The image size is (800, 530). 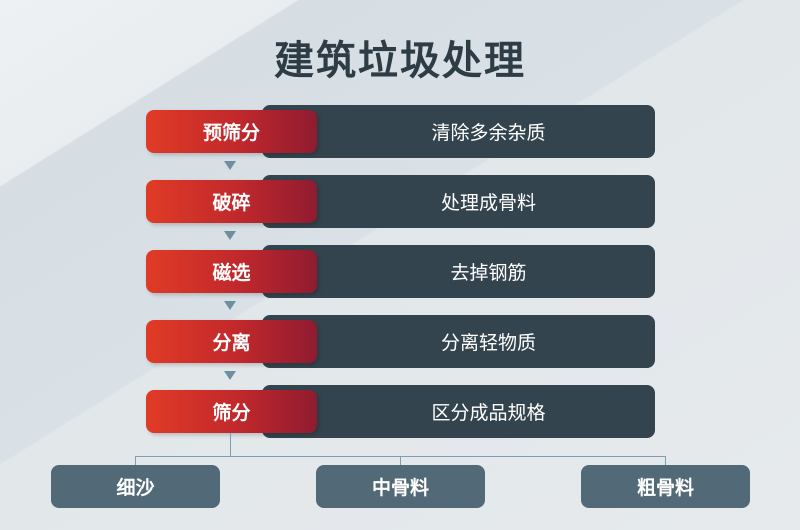 I want to click on page-title: 建筑垃圾处理, so click(x=400, y=61).